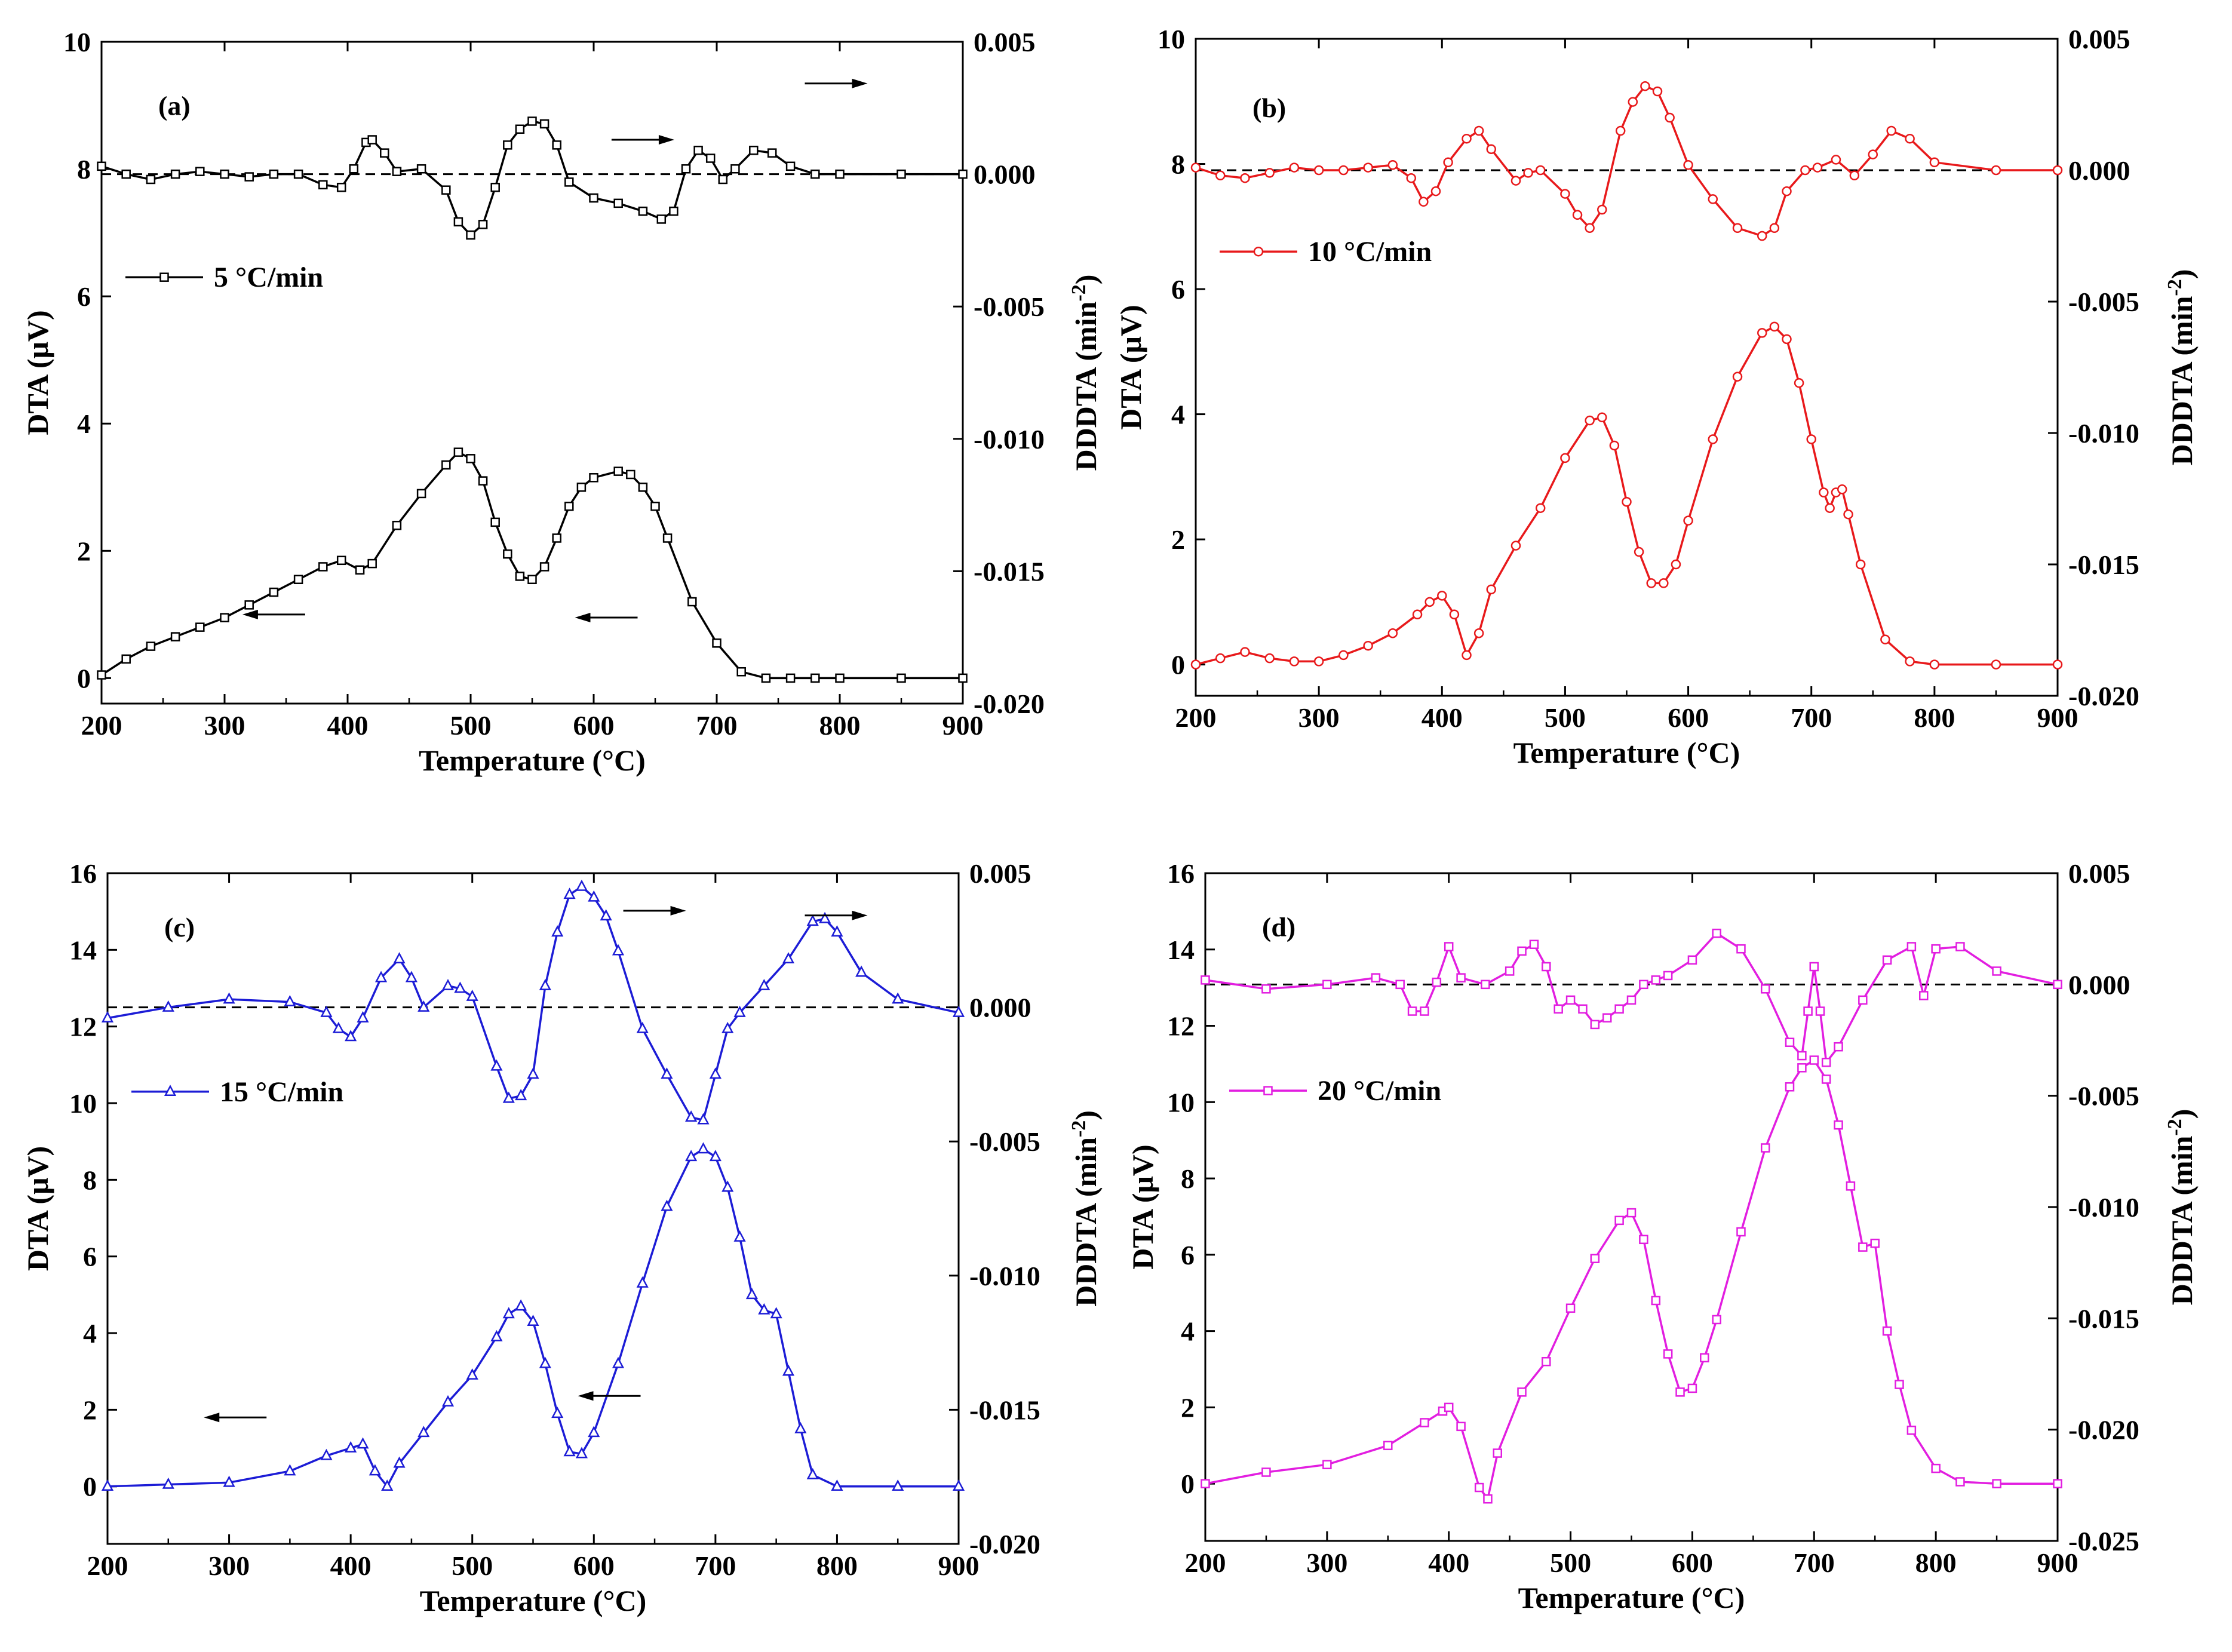 Image resolution: width=2232 pixels, height=1652 pixels. Describe the element at coordinates (174, 106) in the screenshot. I see `panel-label: (a)` at that location.